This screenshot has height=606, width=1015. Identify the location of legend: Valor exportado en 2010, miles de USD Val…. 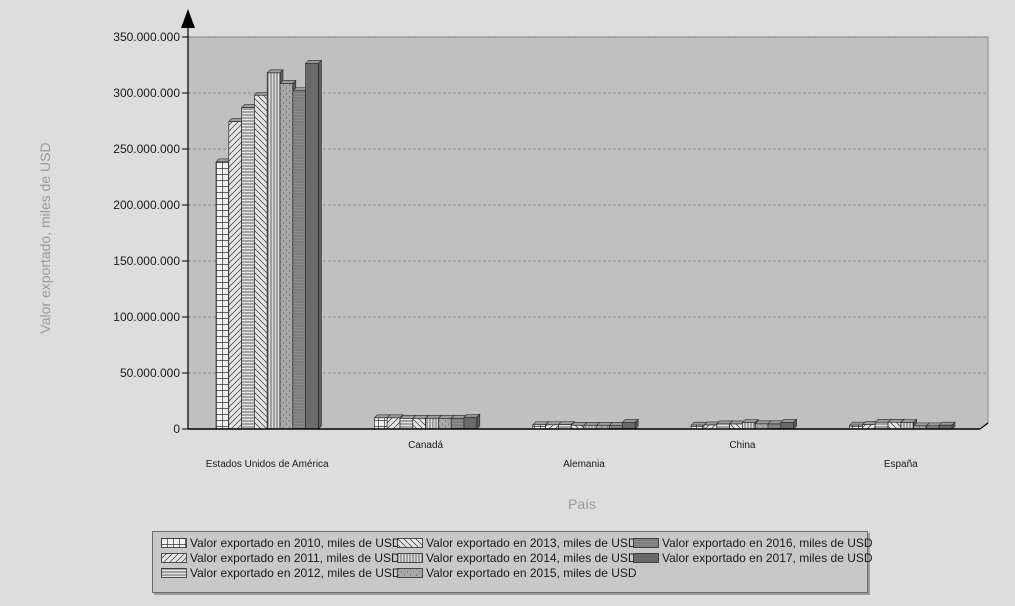
(512, 562).